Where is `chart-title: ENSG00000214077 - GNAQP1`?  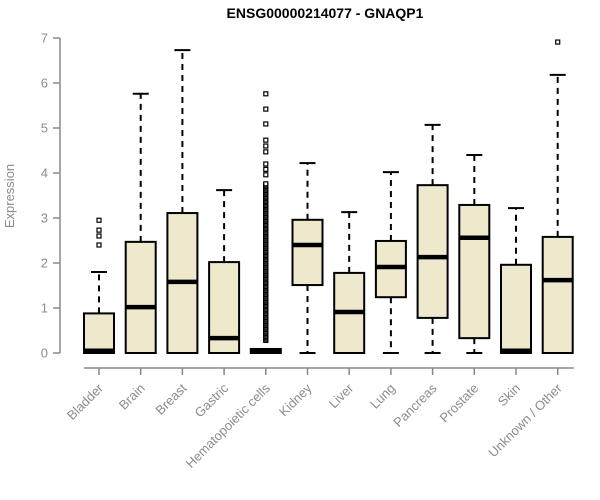 chart-title: ENSG00000214077 - GNAQP1 is located at coordinates (325, 13).